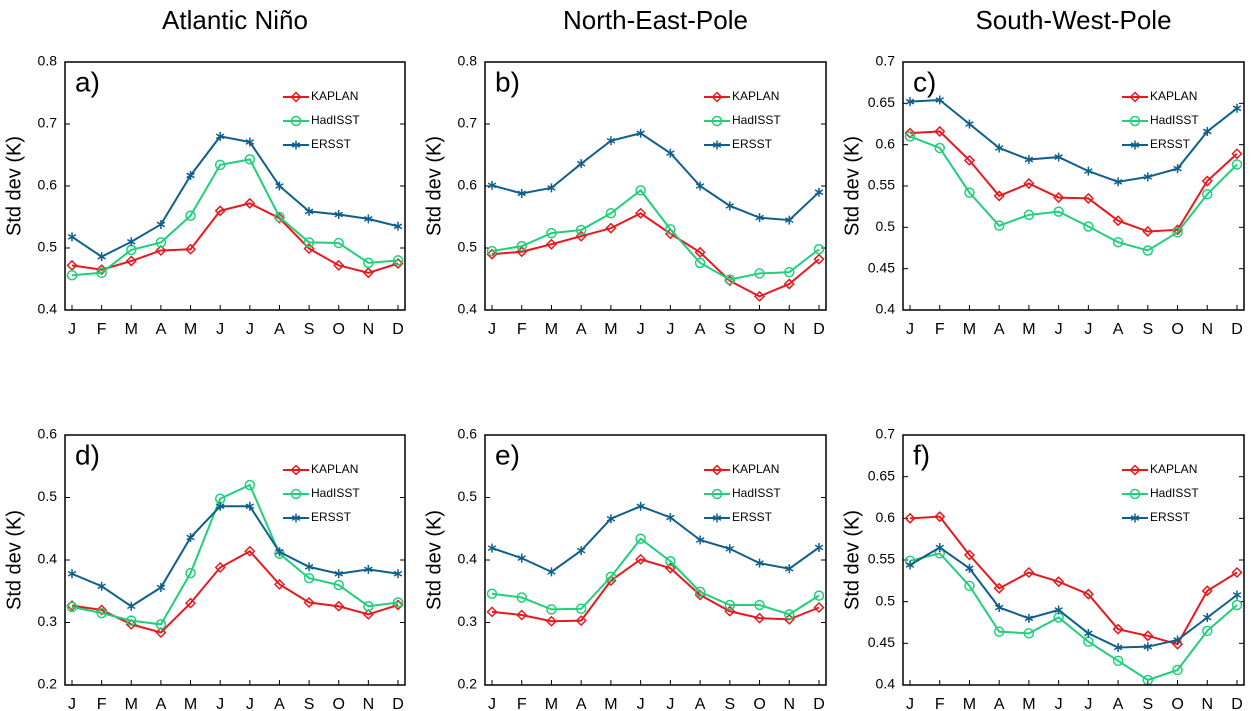 The width and height of the screenshot is (1258, 711). I want to click on legend-label: KAPLAN, so click(755, 96).